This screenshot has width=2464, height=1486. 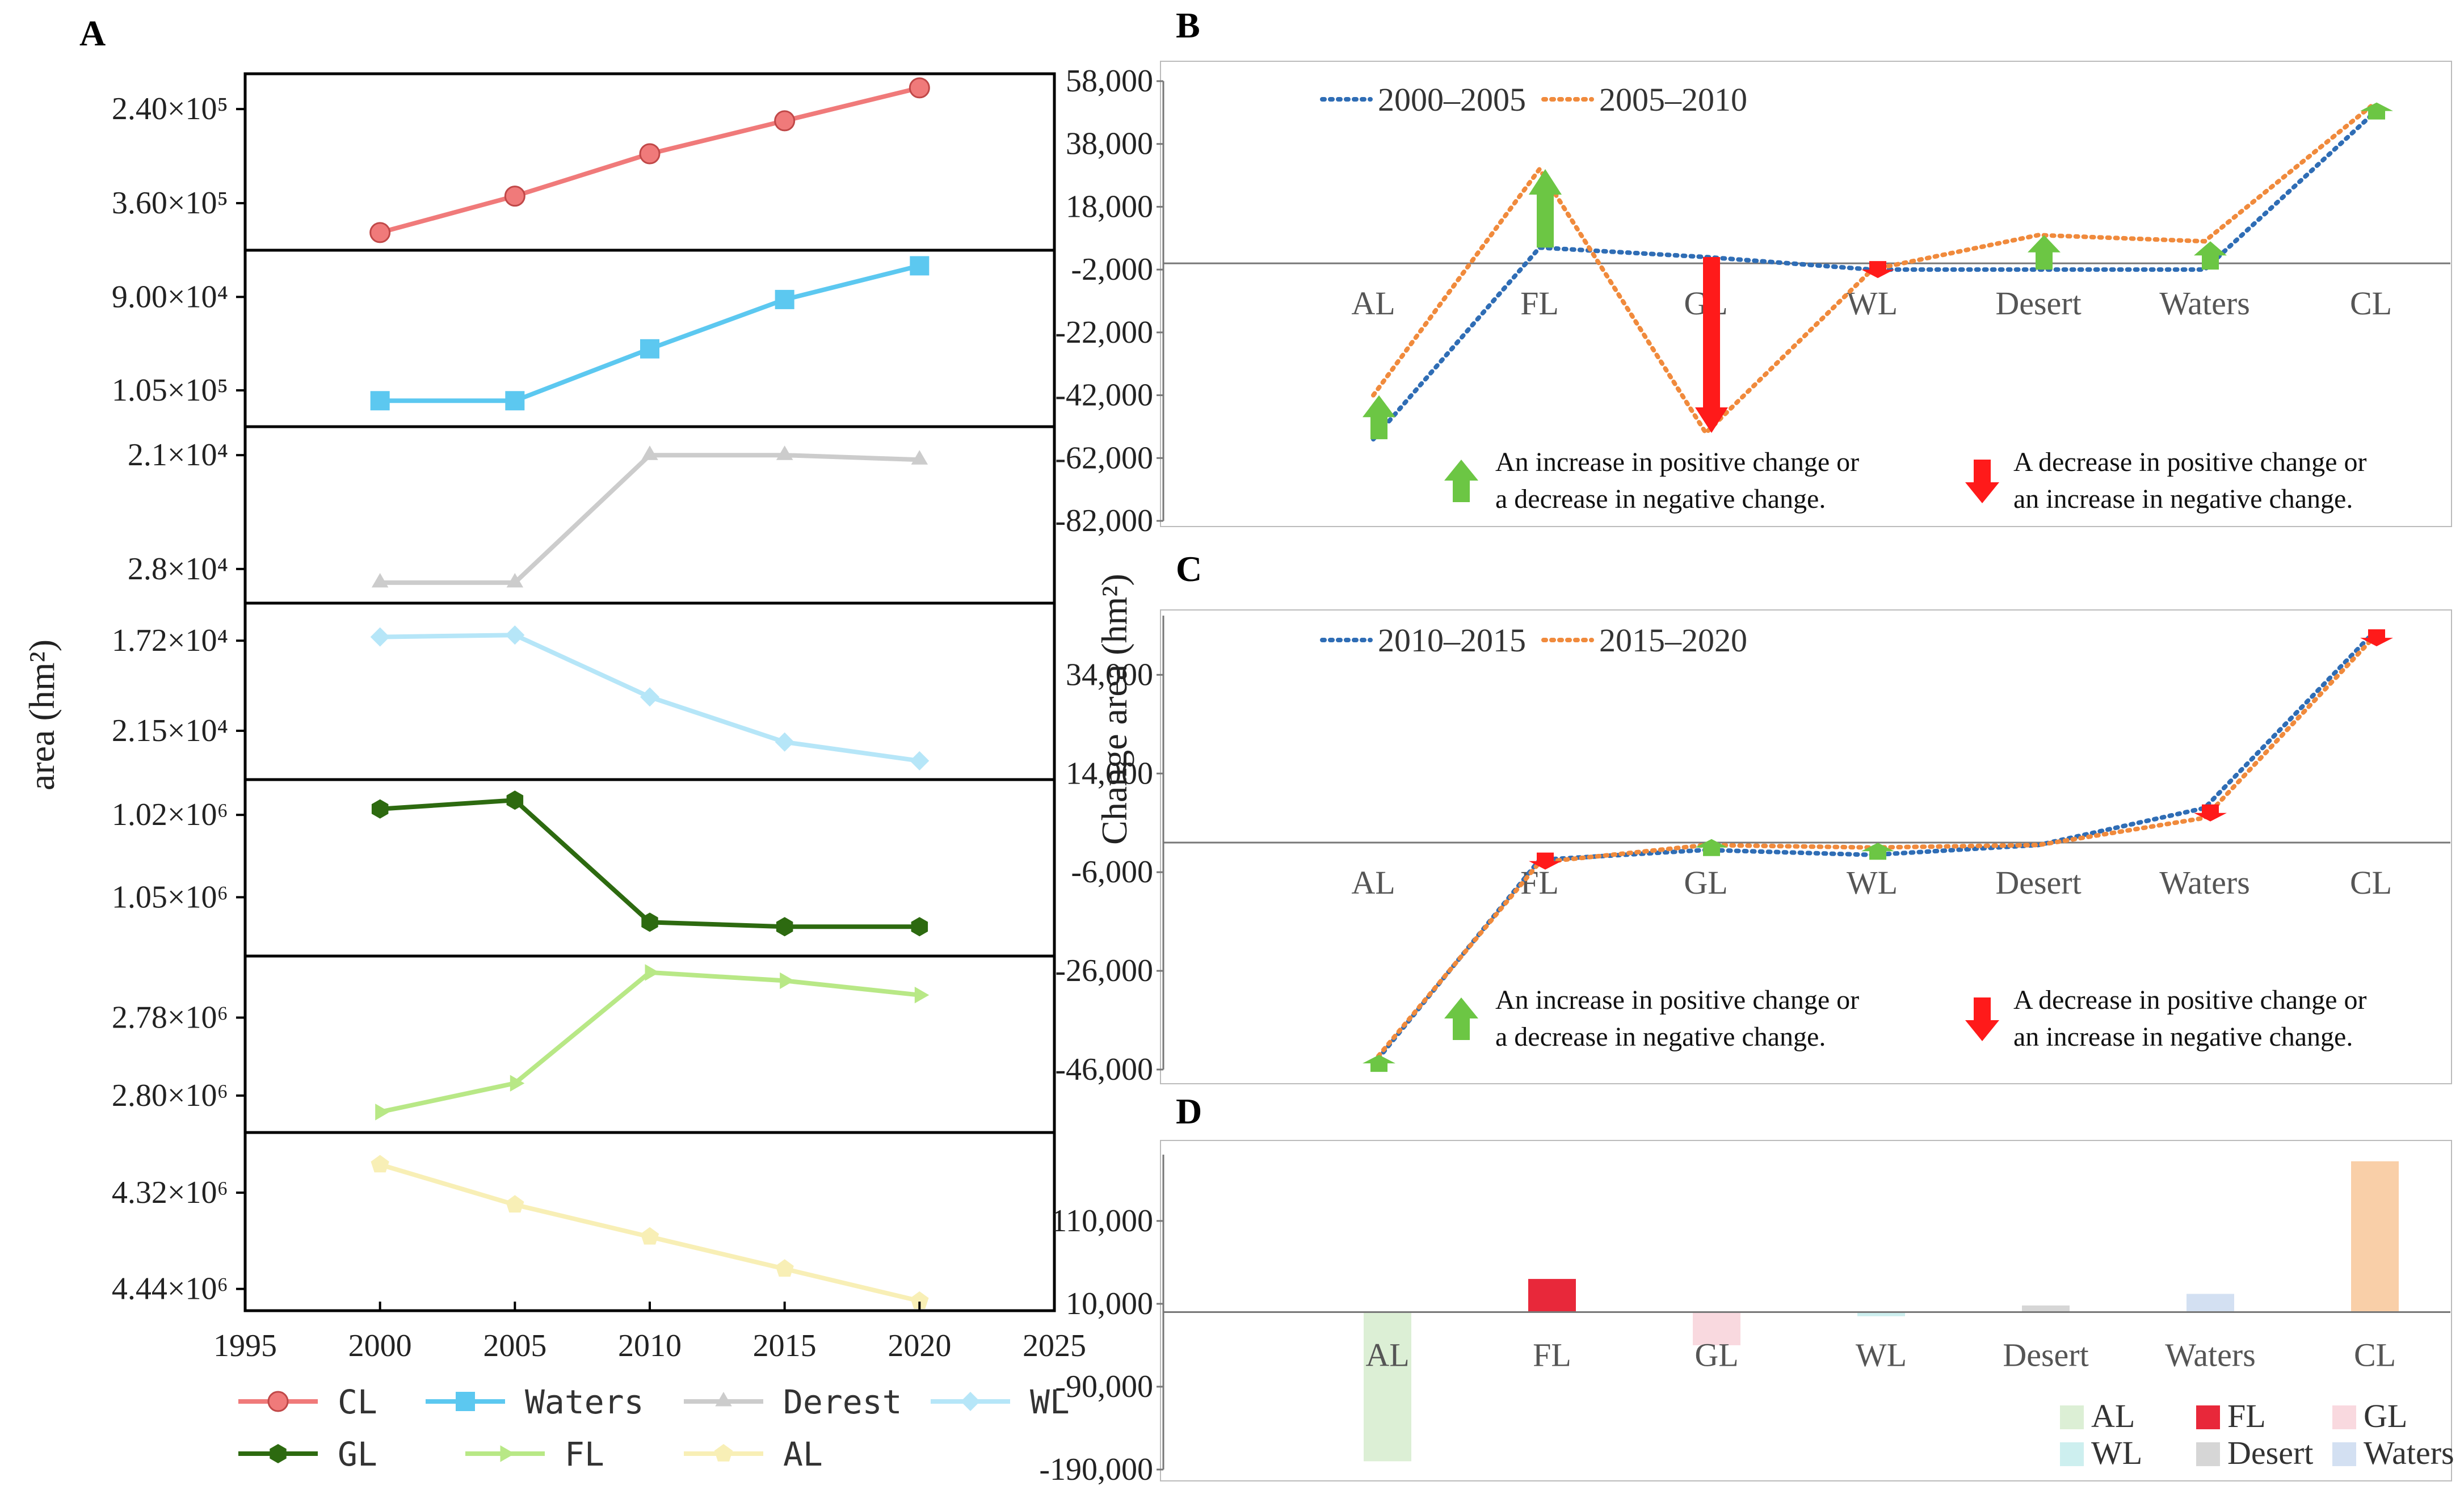 What do you see at coordinates (784, 742) in the screenshot?
I see `point-wl-2015` at bounding box center [784, 742].